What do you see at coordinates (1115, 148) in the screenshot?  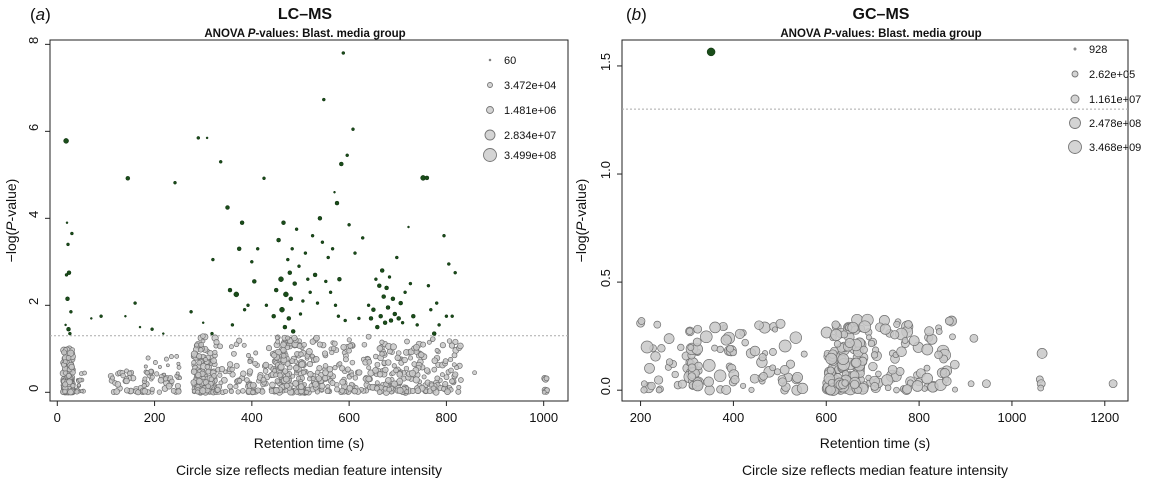 I see `legend-label: 3.468e+09` at bounding box center [1115, 148].